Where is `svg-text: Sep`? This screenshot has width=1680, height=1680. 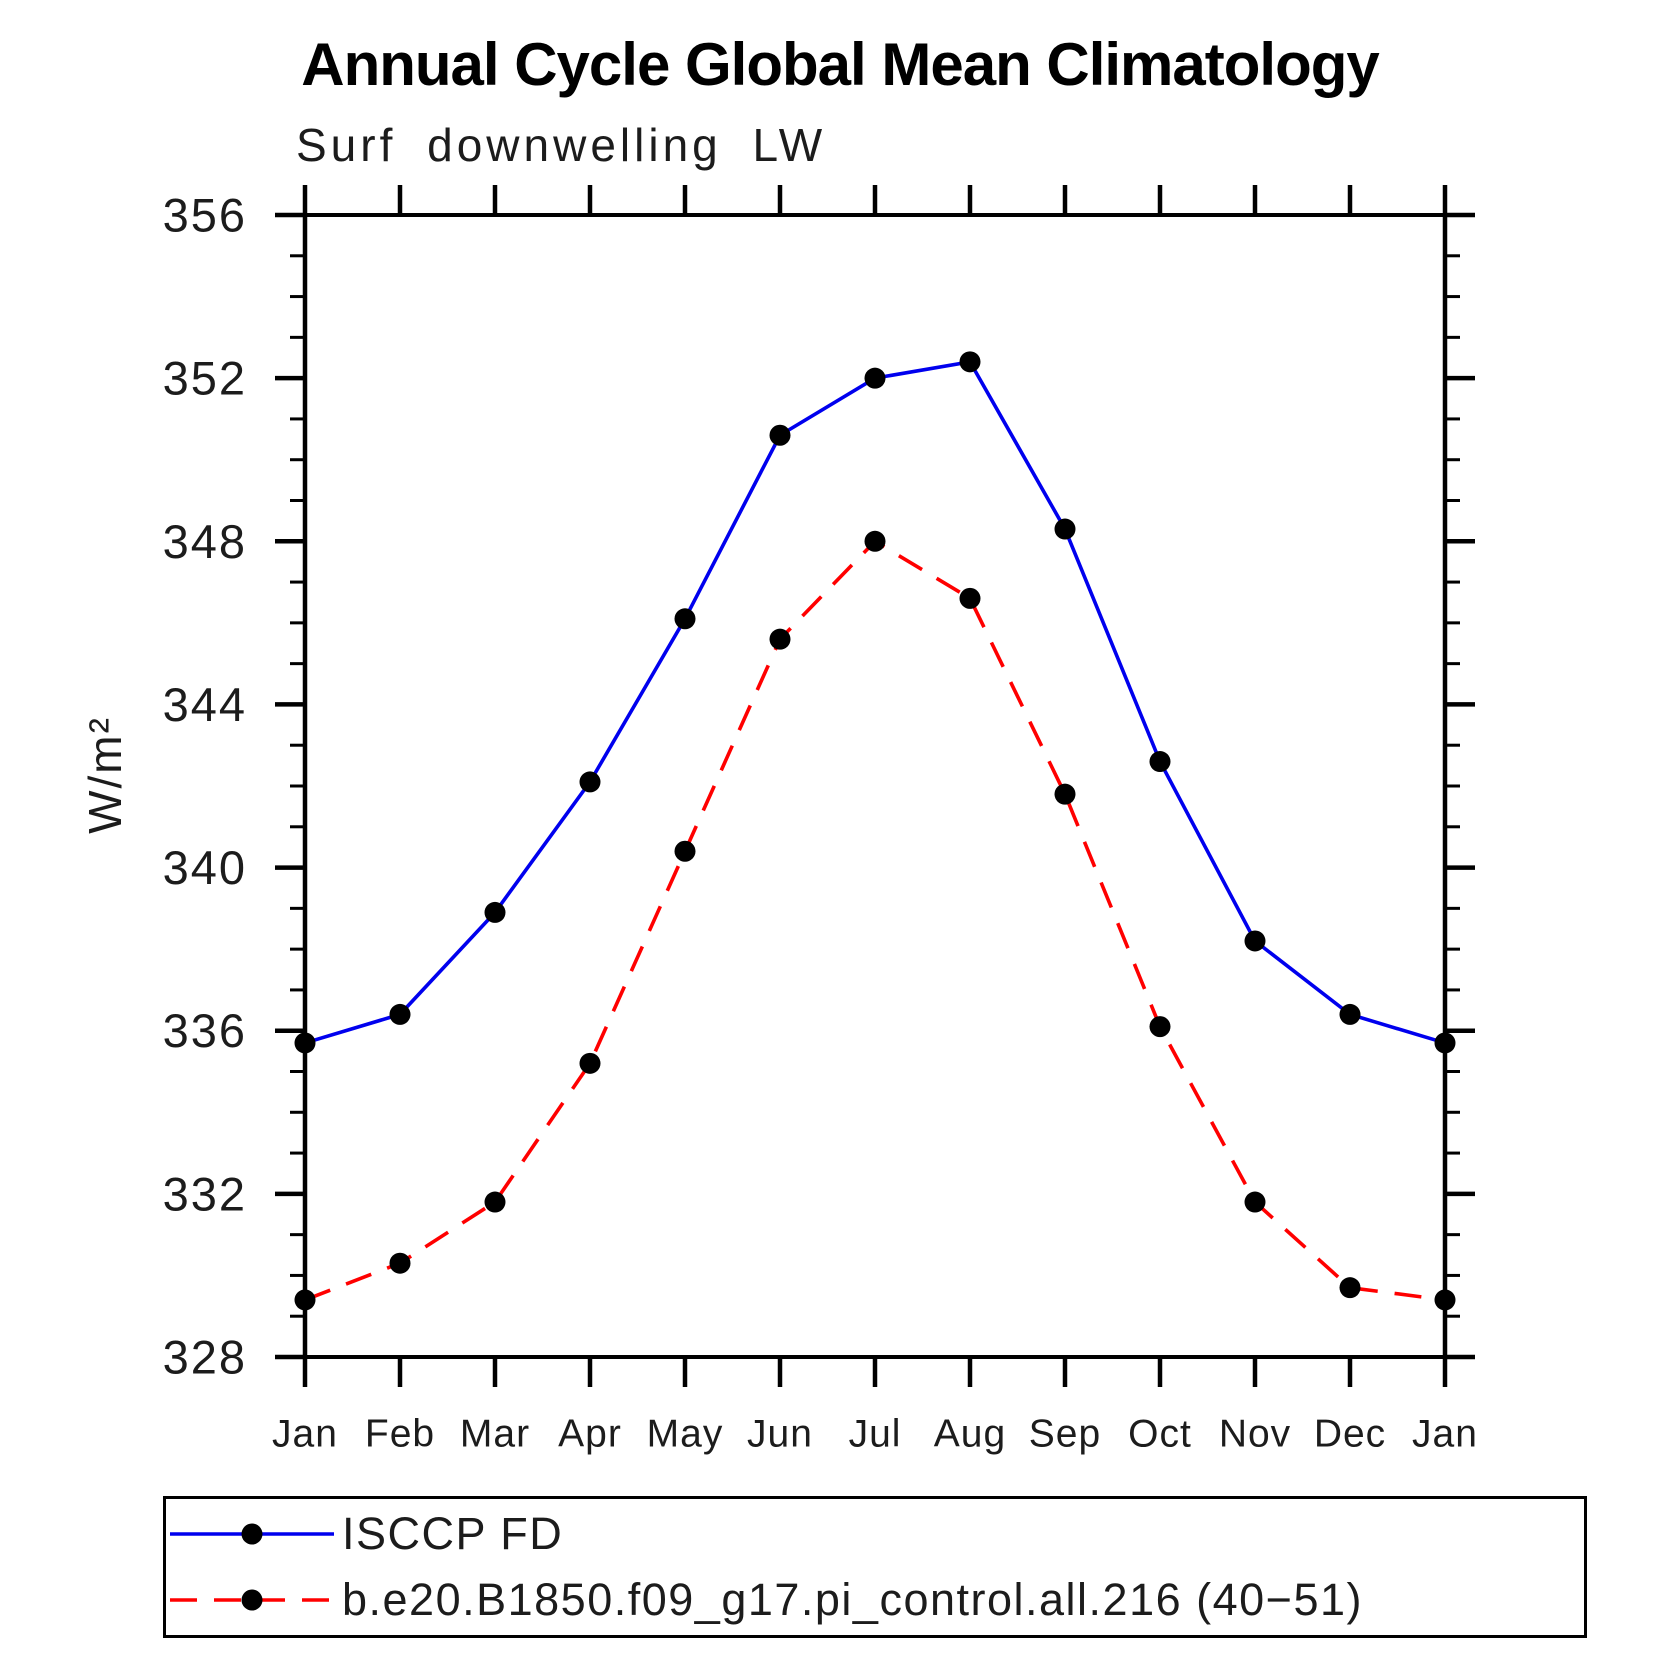 svg-text: Sep is located at coordinates (1065, 1434).